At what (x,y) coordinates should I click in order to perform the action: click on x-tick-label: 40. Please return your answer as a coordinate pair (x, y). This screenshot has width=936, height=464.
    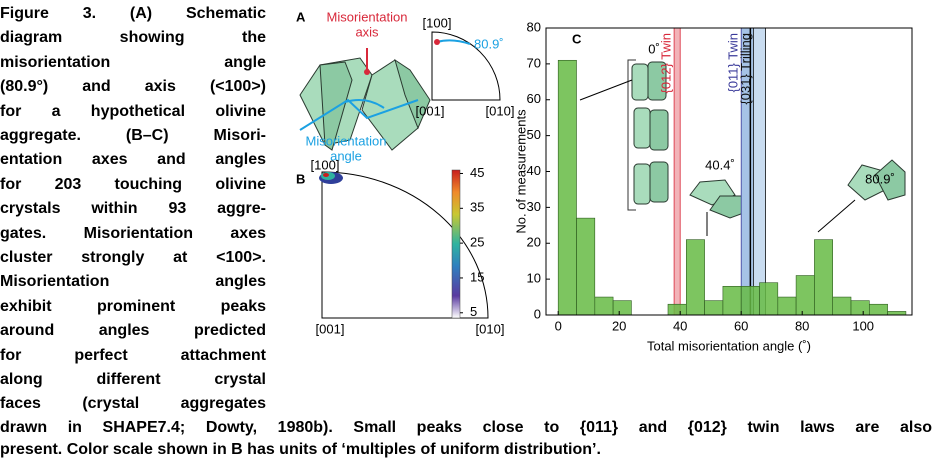
    Looking at the image, I should click on (680, 325).